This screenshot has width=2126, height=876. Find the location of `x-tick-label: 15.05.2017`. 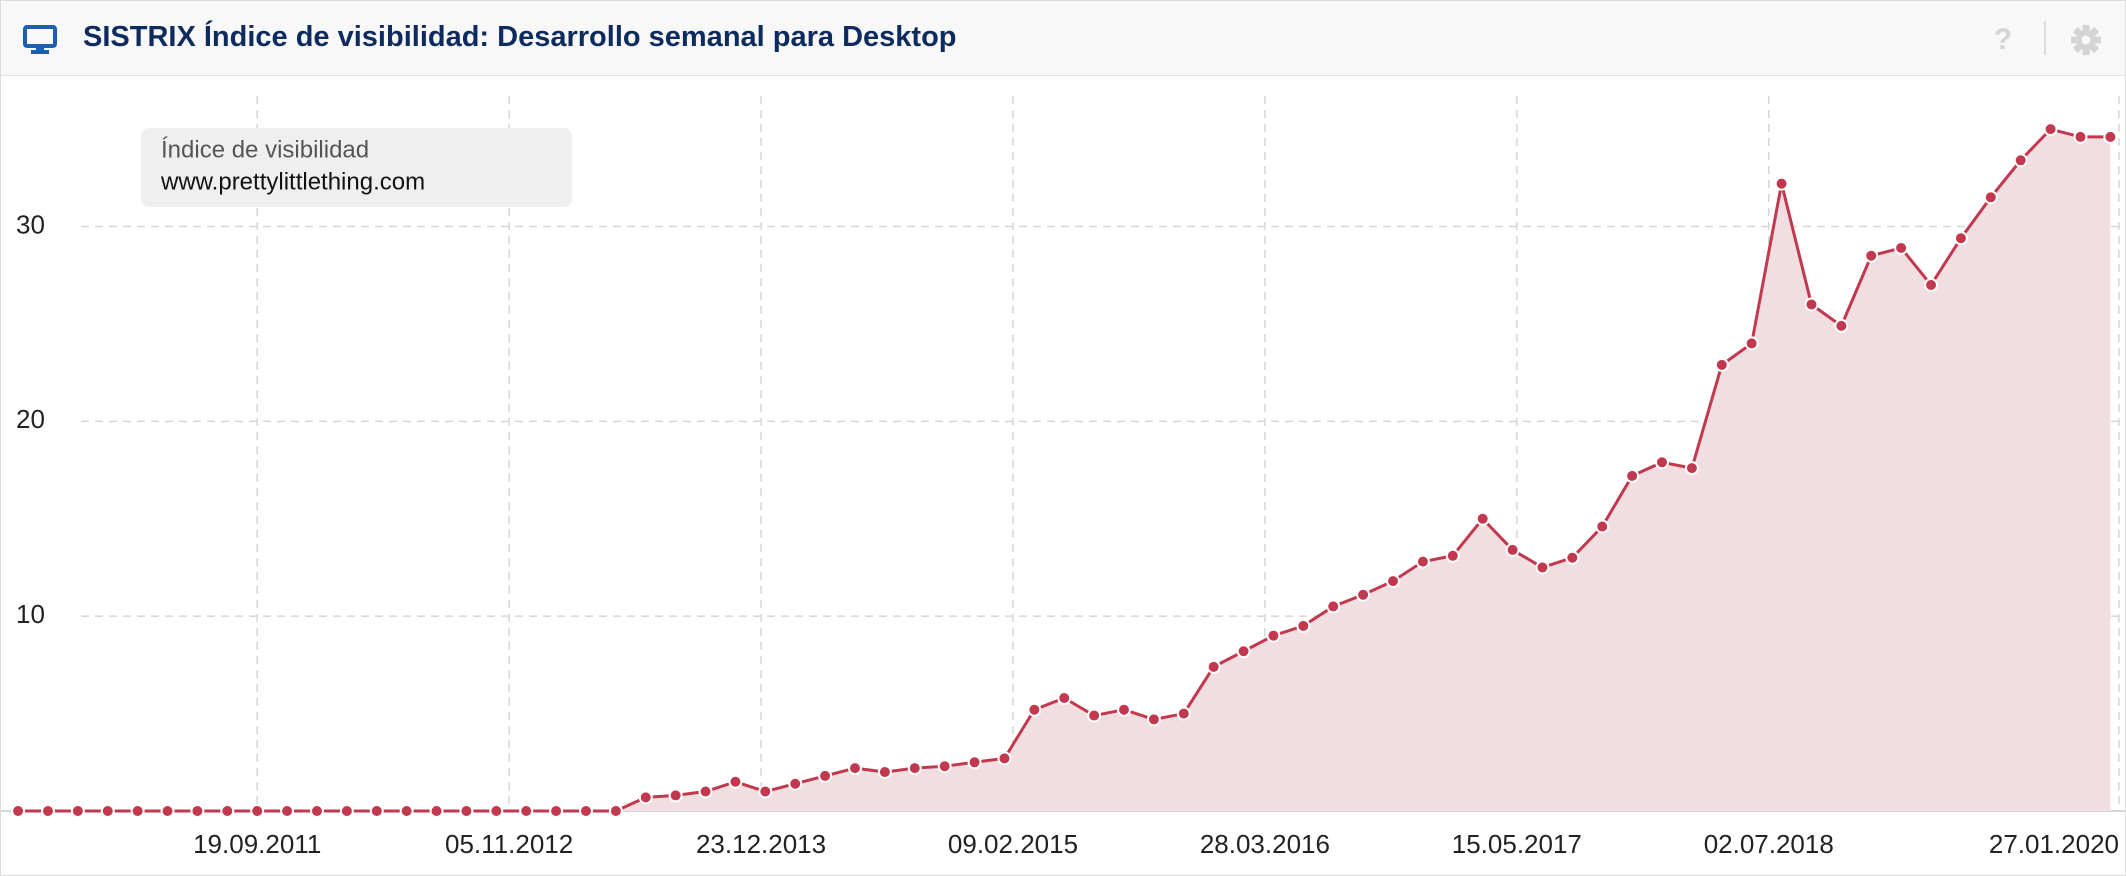

x-tick-label: 15.05.2017 is located at coordinates (1517, 844).